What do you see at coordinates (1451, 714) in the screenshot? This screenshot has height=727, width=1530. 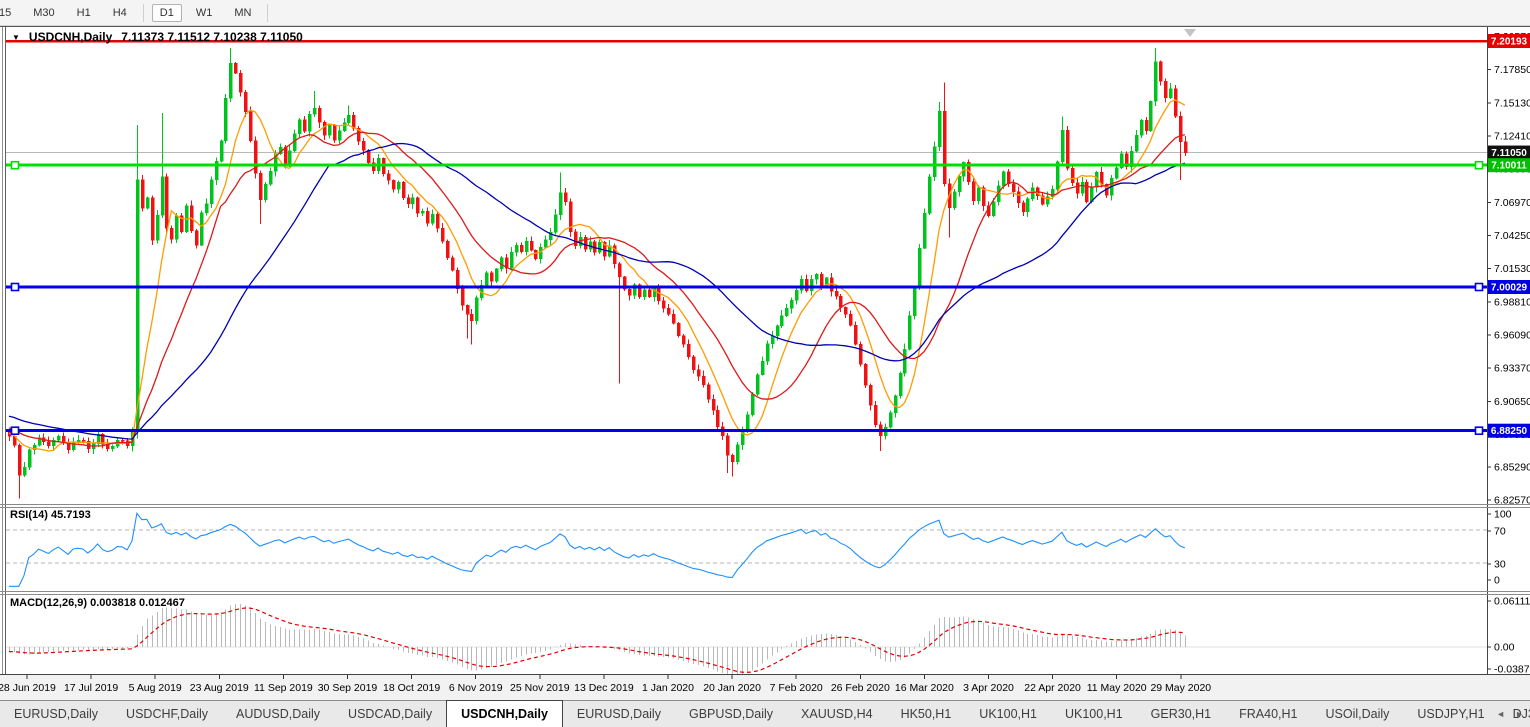 I see `chart-tab-USDJPY-H1: USDJPY,H1` at bounding box center [1451, 714].